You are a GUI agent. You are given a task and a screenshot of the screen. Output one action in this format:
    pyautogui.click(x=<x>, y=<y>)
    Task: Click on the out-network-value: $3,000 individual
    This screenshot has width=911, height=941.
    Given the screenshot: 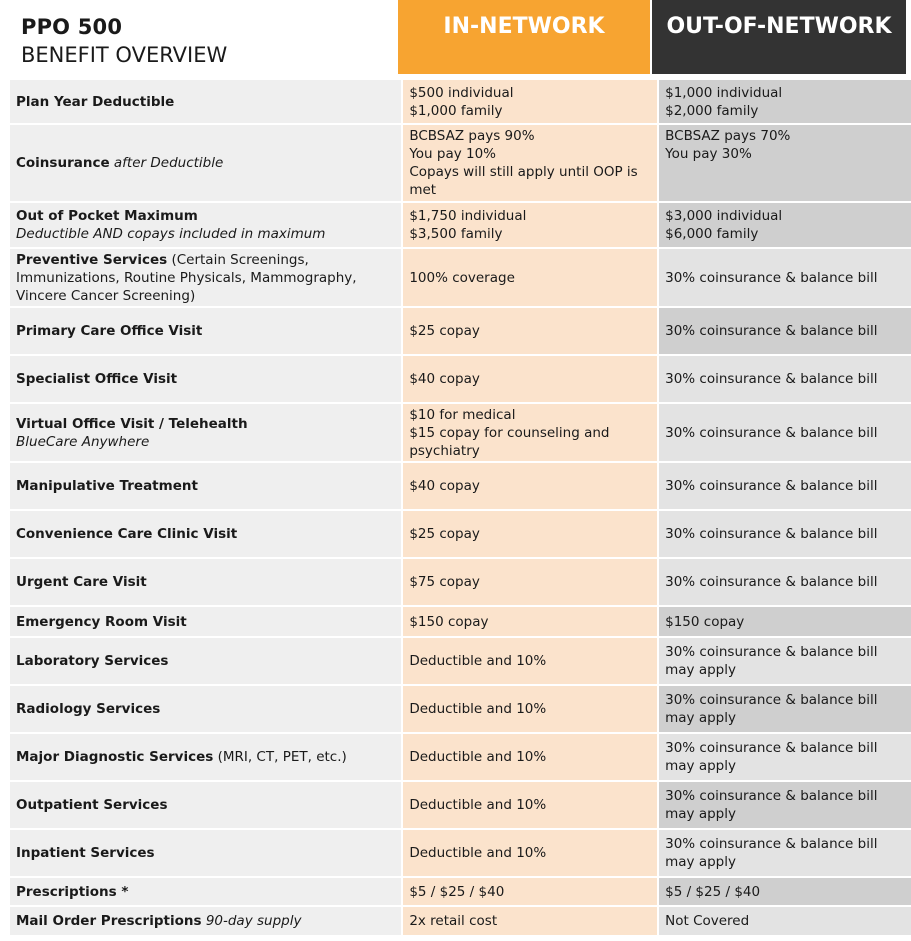 What is the action you would take?
    pyautogui.click(x=724, y=216)
    